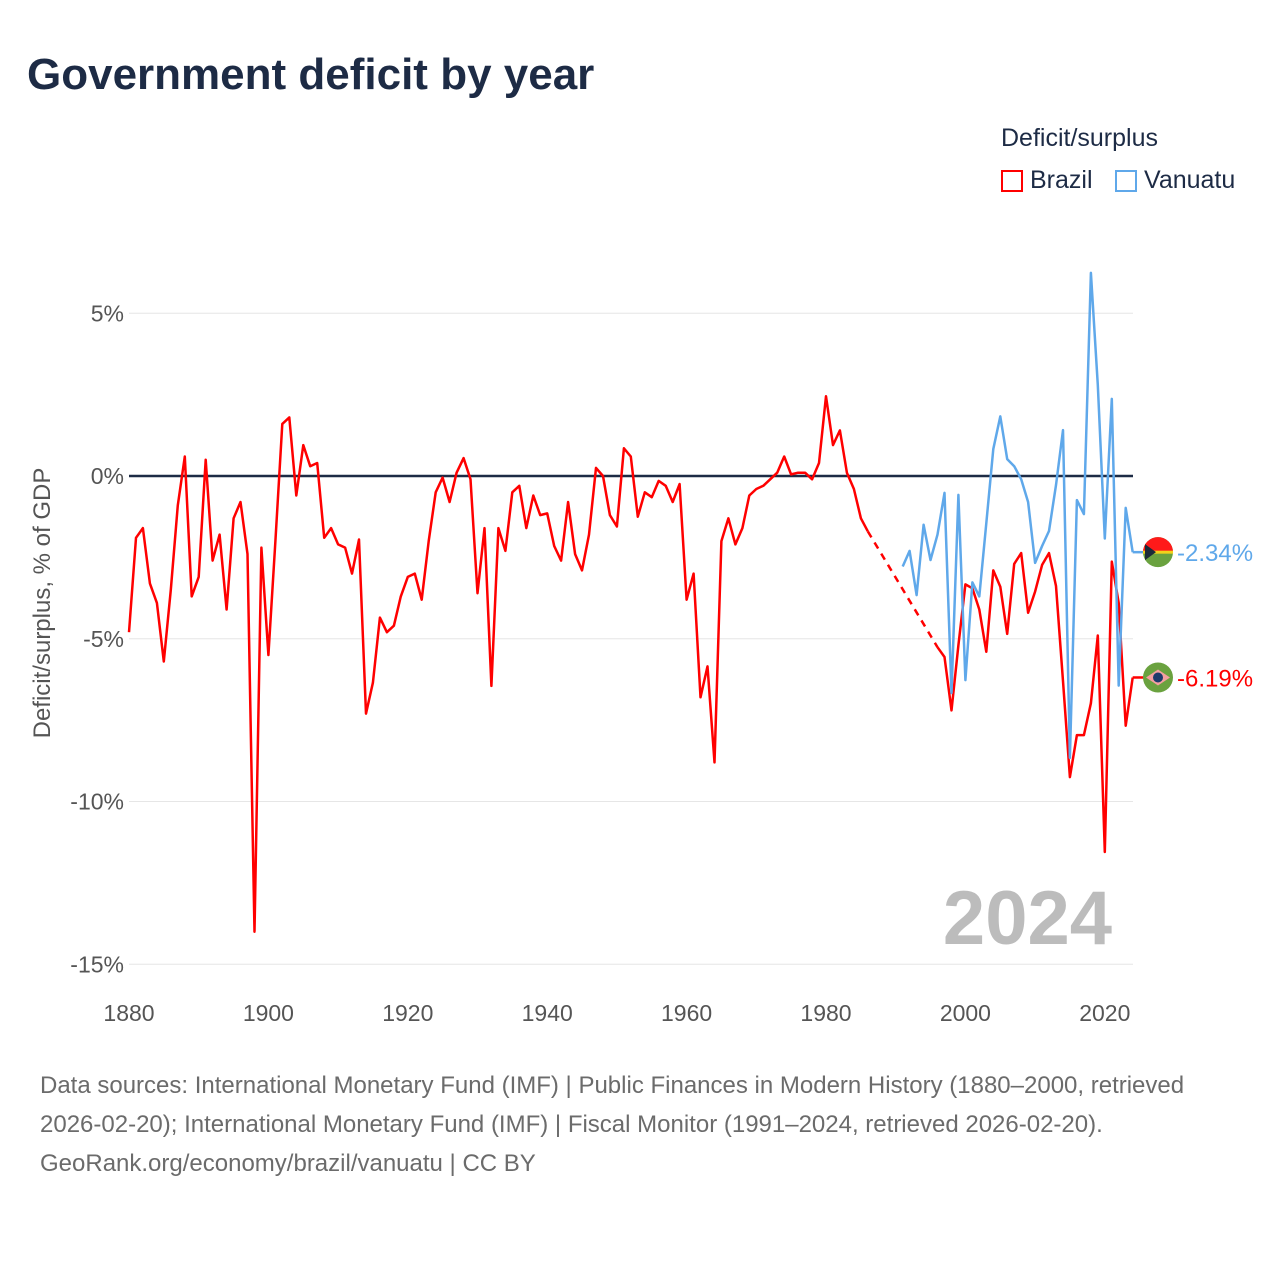  What do you see at coordinates (1027, 918) in the screenshot?
I see `year-watermark: 2024` at bounding box center [1027, 918].